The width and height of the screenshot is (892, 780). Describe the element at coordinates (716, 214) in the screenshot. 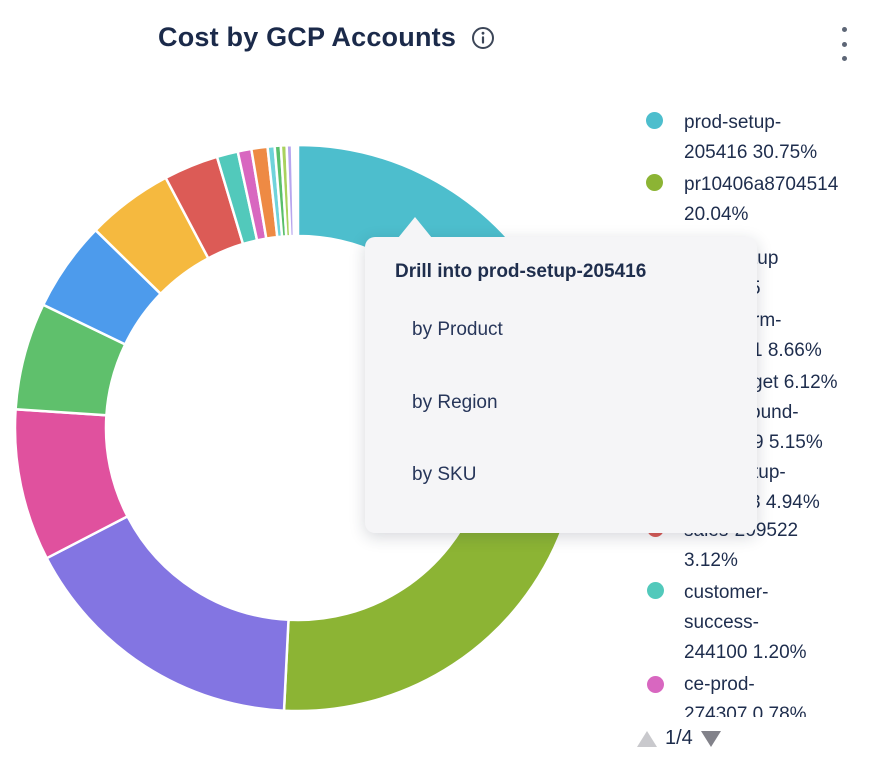

I see `legend-item-label: 20.04%` at that location.